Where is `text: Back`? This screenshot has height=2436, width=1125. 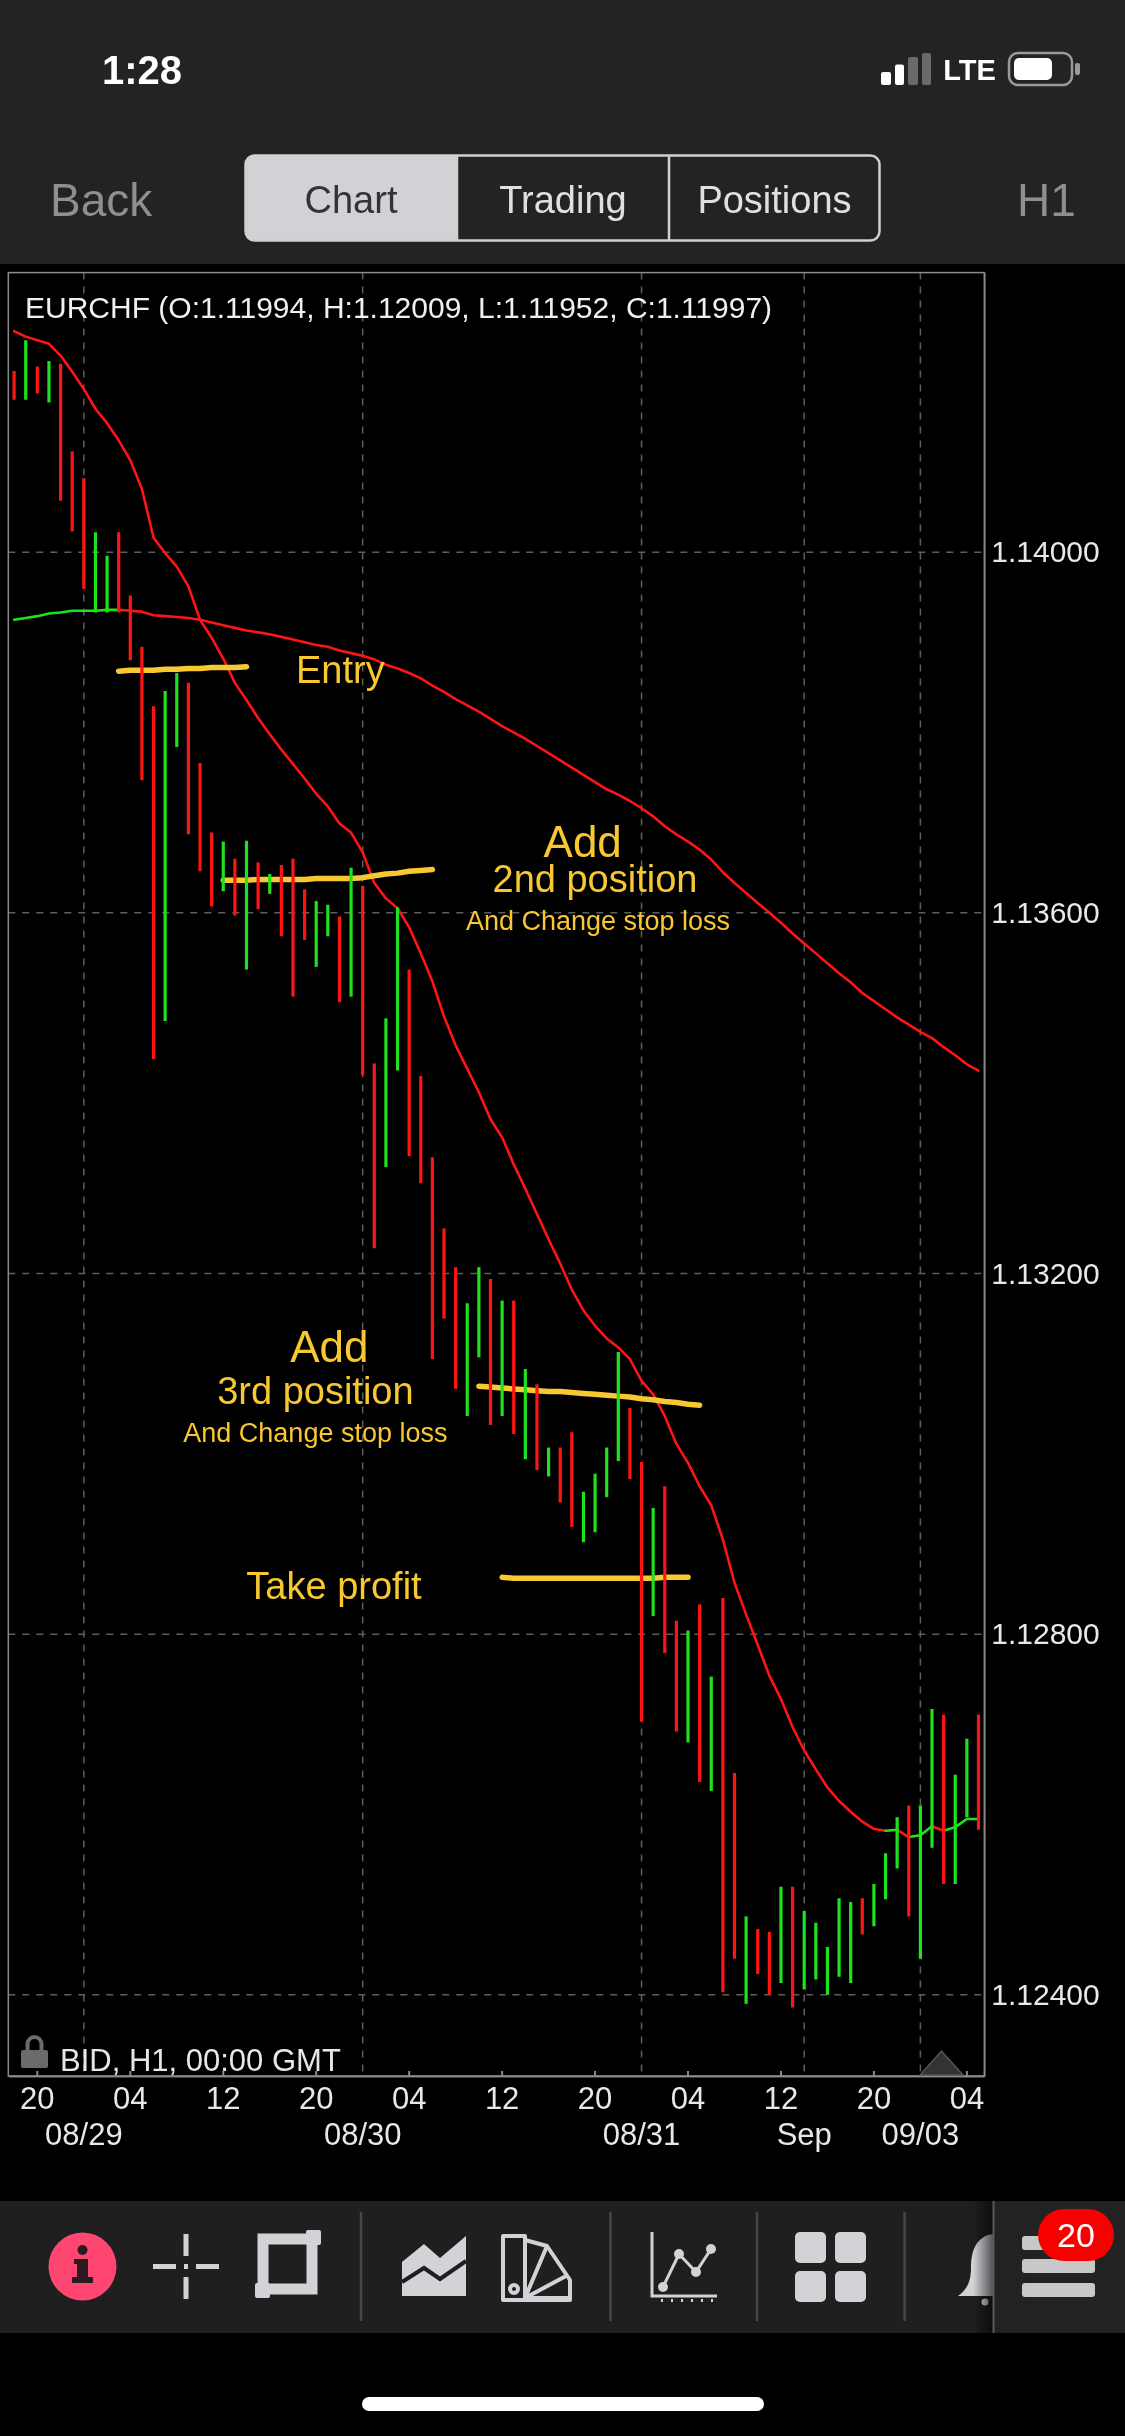 text: Back is located at coordinates (102, 199).